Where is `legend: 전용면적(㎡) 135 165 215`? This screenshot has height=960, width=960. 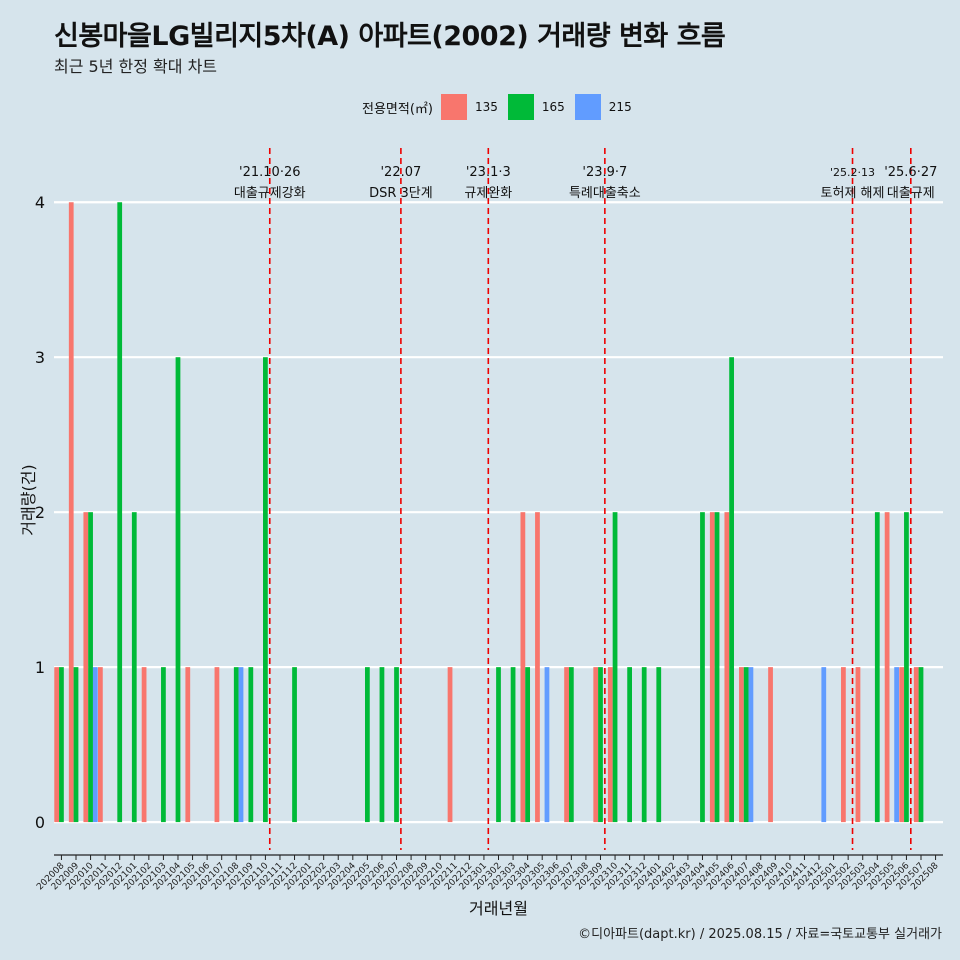
legend: 전용면적(㎡) 135 165 215 is located at coordinates (502, 107).